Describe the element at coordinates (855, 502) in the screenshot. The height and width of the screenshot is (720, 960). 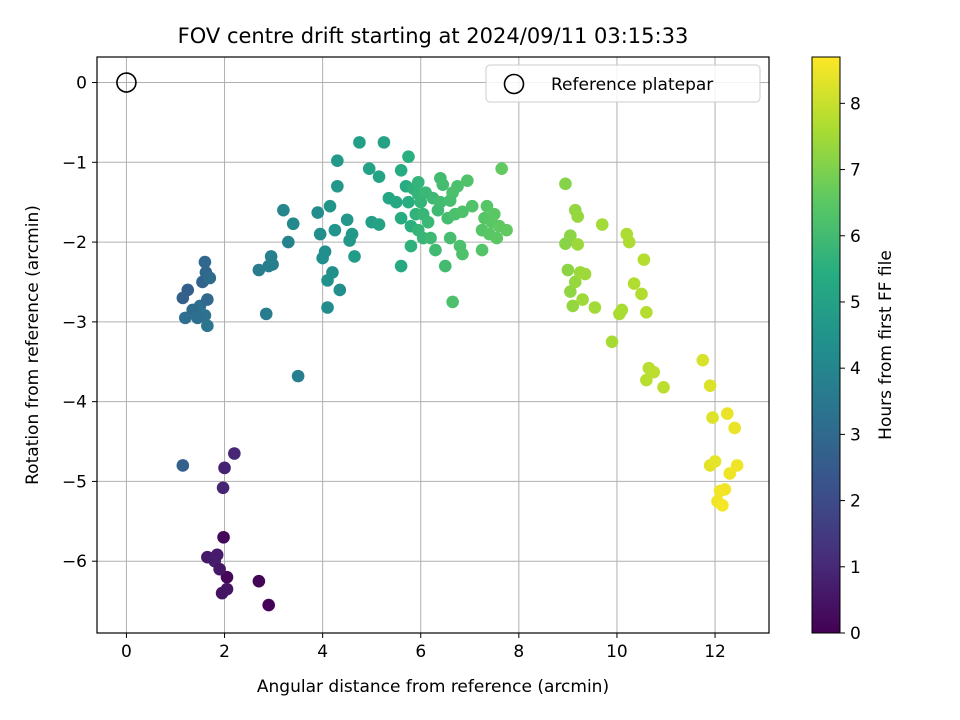
I see `colorbar-tick-label: 2` at that location.